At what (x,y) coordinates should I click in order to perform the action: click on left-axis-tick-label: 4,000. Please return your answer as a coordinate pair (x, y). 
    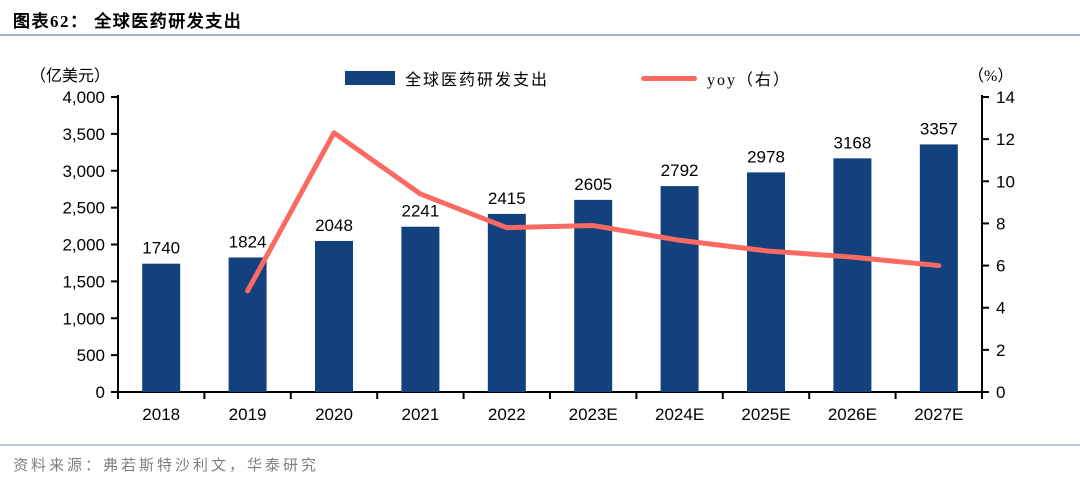
    Looking at the image, I should click on (83, 97).